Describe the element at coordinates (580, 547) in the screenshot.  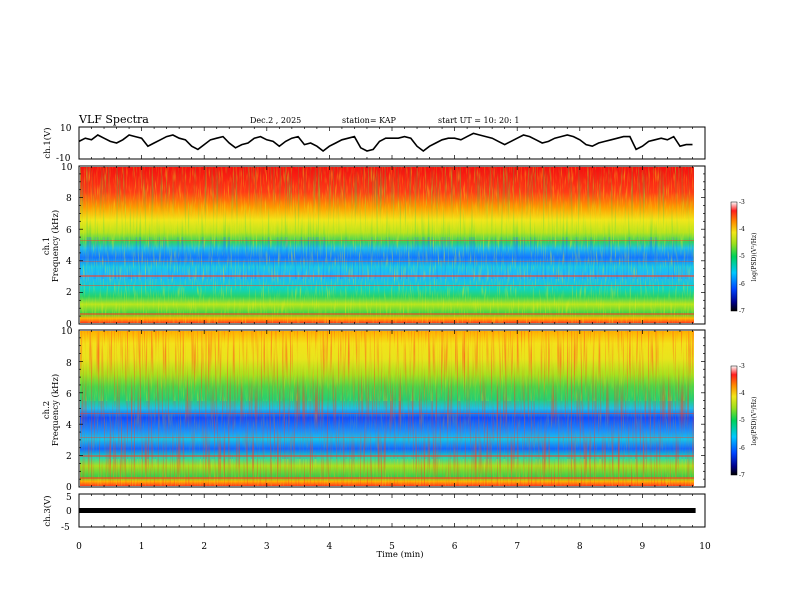
I see `time-tick-label: 8` at that location.